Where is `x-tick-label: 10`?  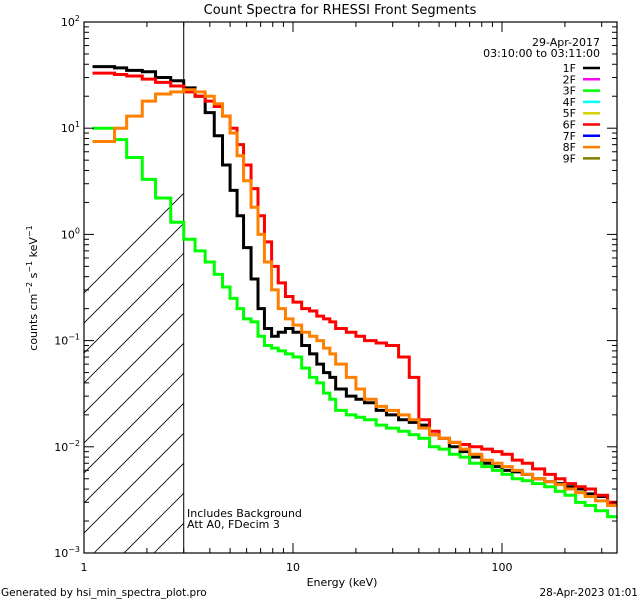 x-tick-label: 10 is located at coordinates (293, 567).